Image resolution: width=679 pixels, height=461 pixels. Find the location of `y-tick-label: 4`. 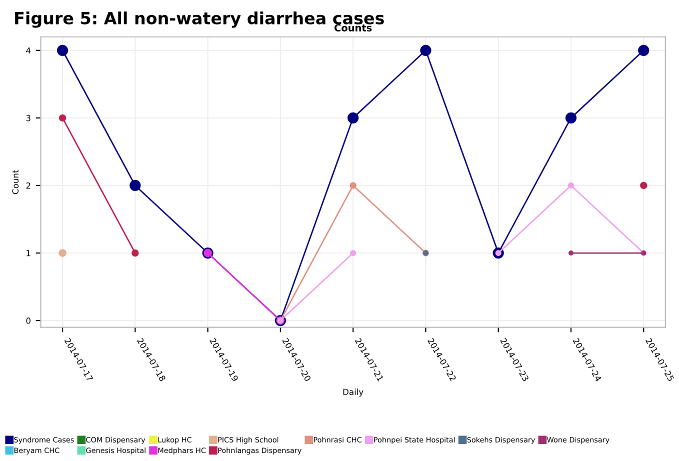

y-tick-label: 4 is located at coordinates (28, 50).